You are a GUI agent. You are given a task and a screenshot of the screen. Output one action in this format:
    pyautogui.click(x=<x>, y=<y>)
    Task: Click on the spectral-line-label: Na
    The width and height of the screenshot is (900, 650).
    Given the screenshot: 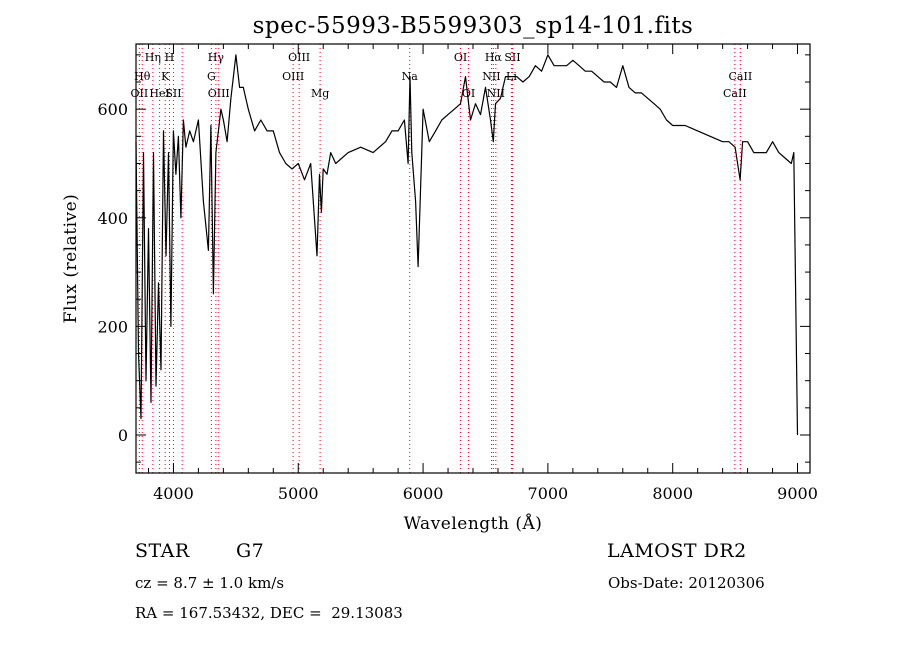 What is the action you would take?
    pyautogui.click(x=410, y=76)
    